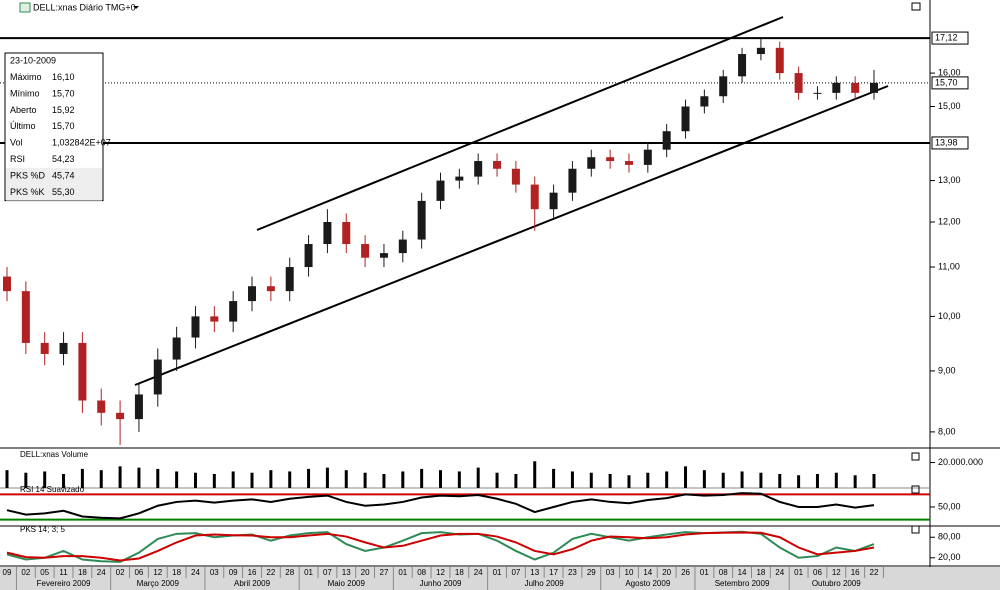 The width and height of the screenshot is (1000, 590). Describe the element at coordinates (500, 578) in the screenshot. I see `date-axis` at that location.